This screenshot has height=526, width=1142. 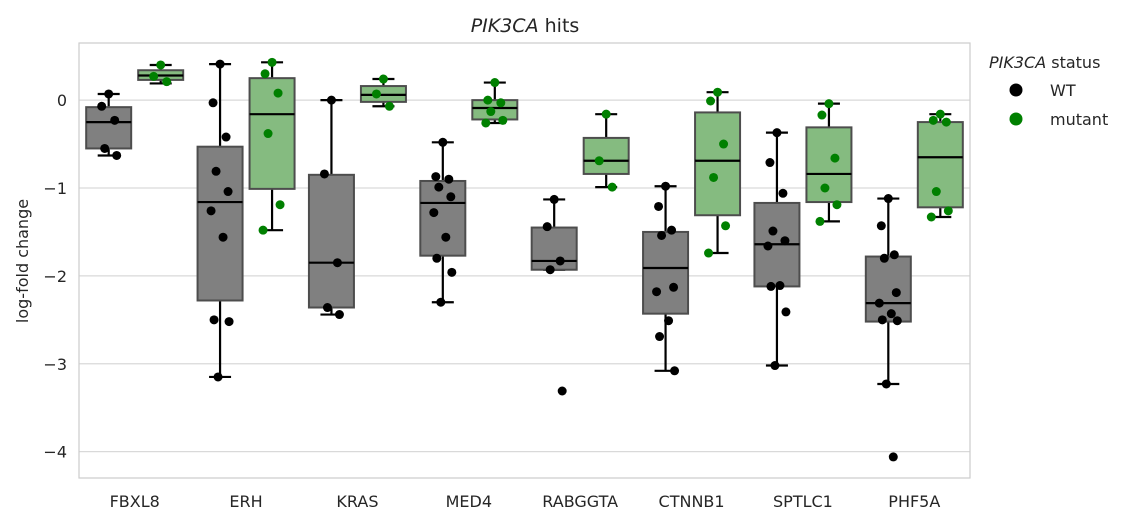 I want to click on x-tick-label: PHF5A, so click(x=914, y=501).